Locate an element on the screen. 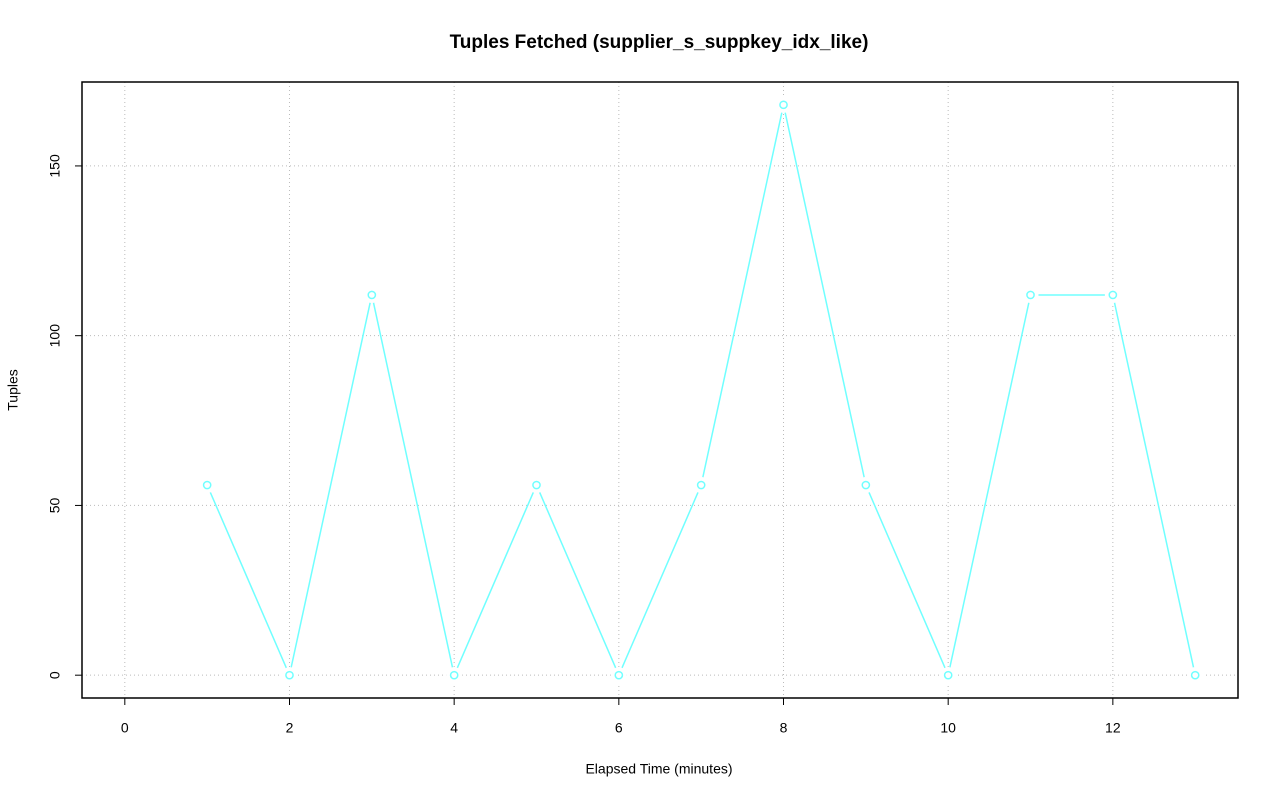 This screenshot has width=1280, height=801. y-tick-label: 50 is located at coordinates (55, 505).